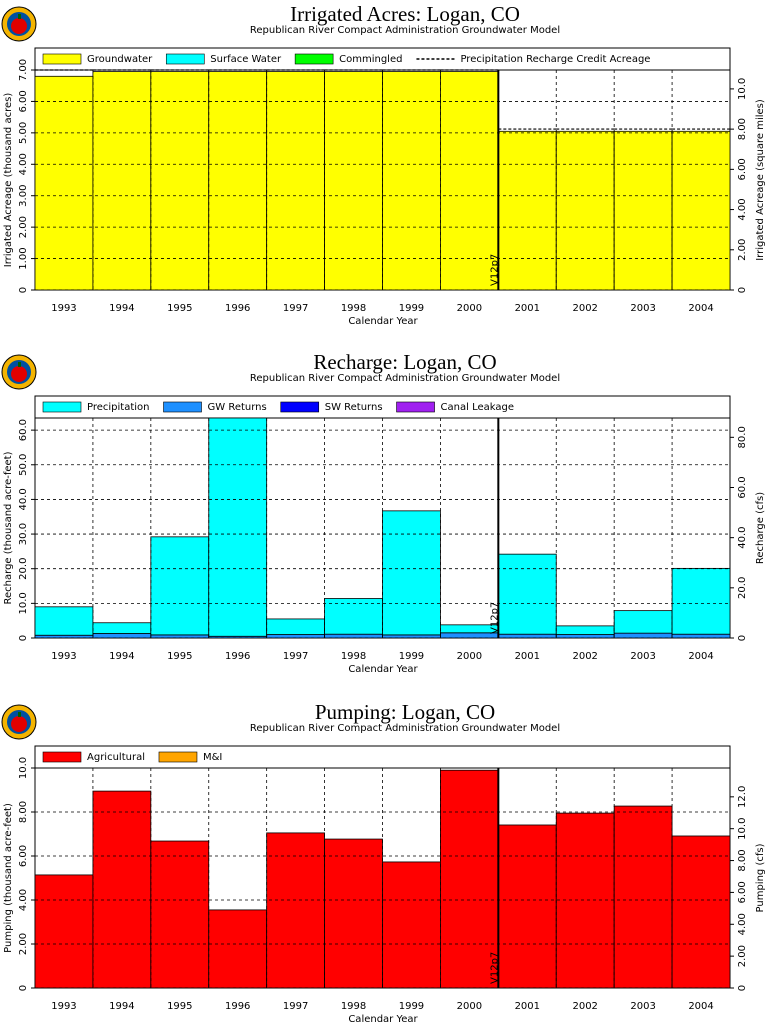  Describe the element at coordinates (494, 270) in the screenshot. I see `vertical-marker-label: V12p7` at that location.